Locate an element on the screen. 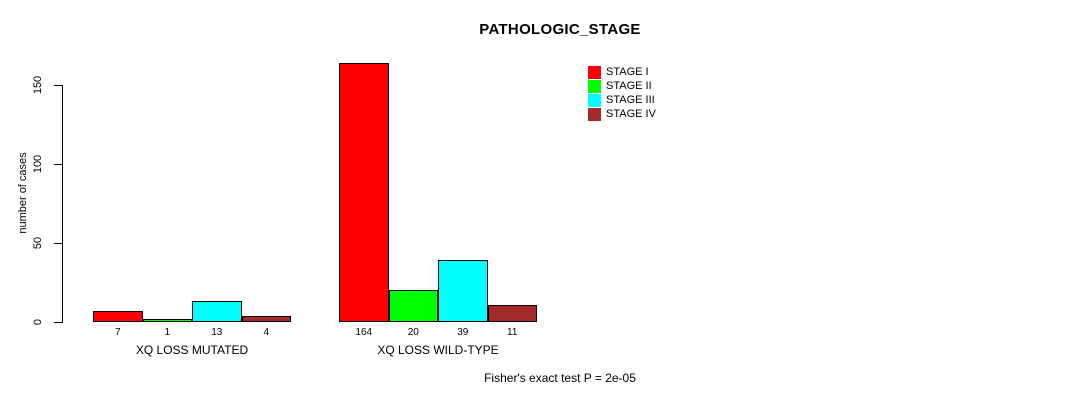 This screenshot has height=400, width=1090. y-tick-label: 150 is located at coordinates (38, 85).